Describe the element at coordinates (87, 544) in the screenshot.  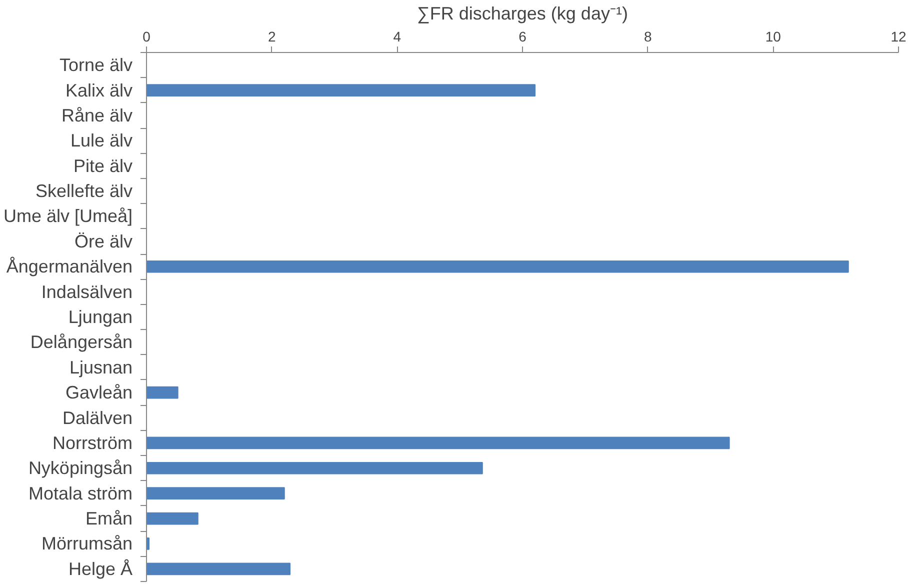
I see `y-tick-label: Mörrumsån` at that location.